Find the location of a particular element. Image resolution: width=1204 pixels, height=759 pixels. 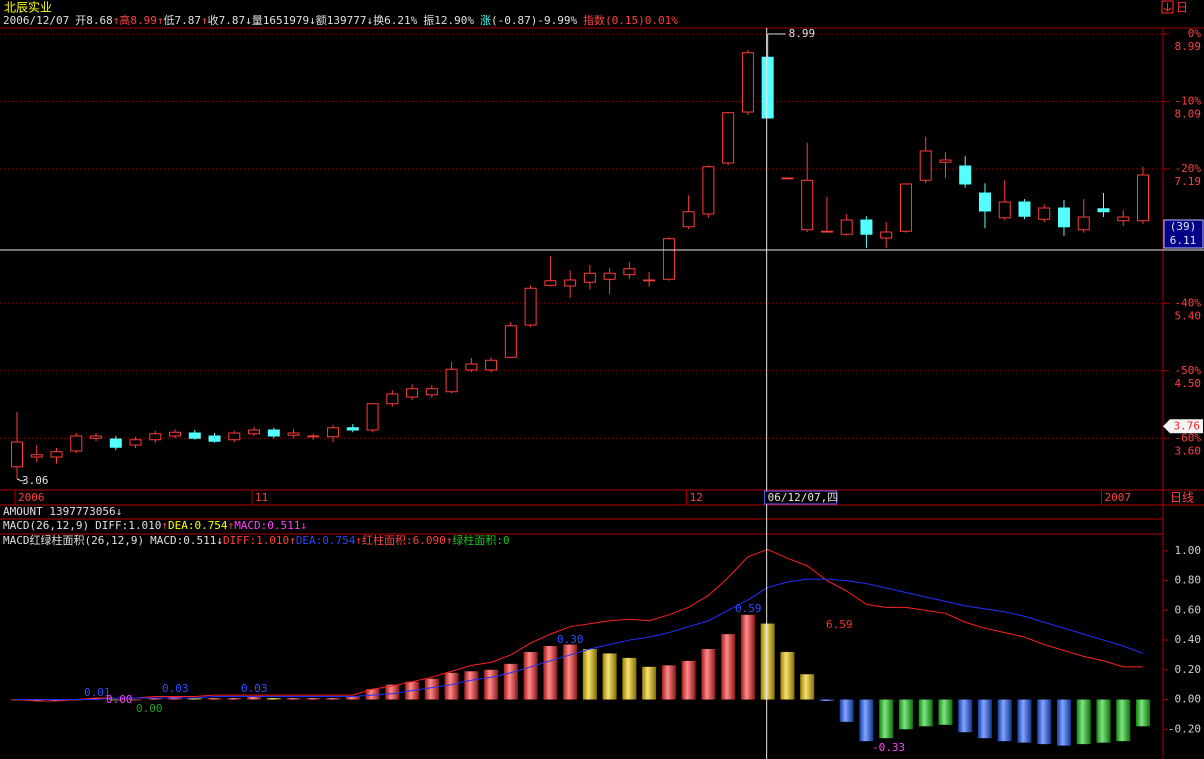

y-tick-label: 8.09 is located at coordinates (1188, 114).